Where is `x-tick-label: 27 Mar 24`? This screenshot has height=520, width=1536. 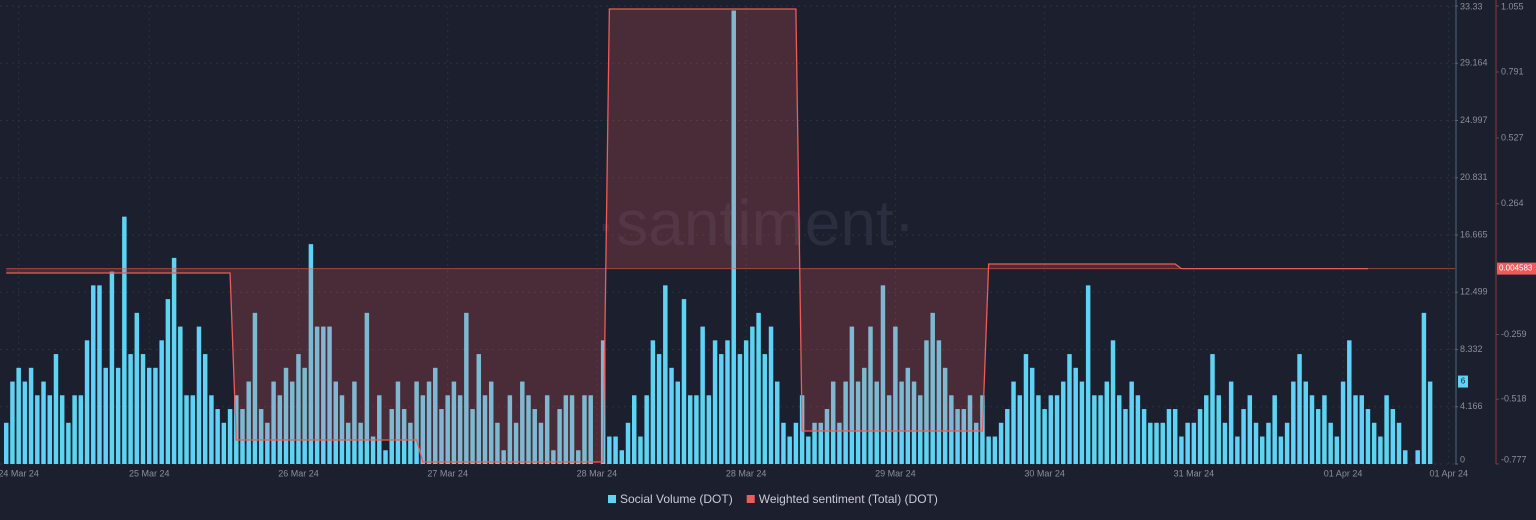
x-tick-label: 27 Mar 24 is located at coordinates (447, 473).